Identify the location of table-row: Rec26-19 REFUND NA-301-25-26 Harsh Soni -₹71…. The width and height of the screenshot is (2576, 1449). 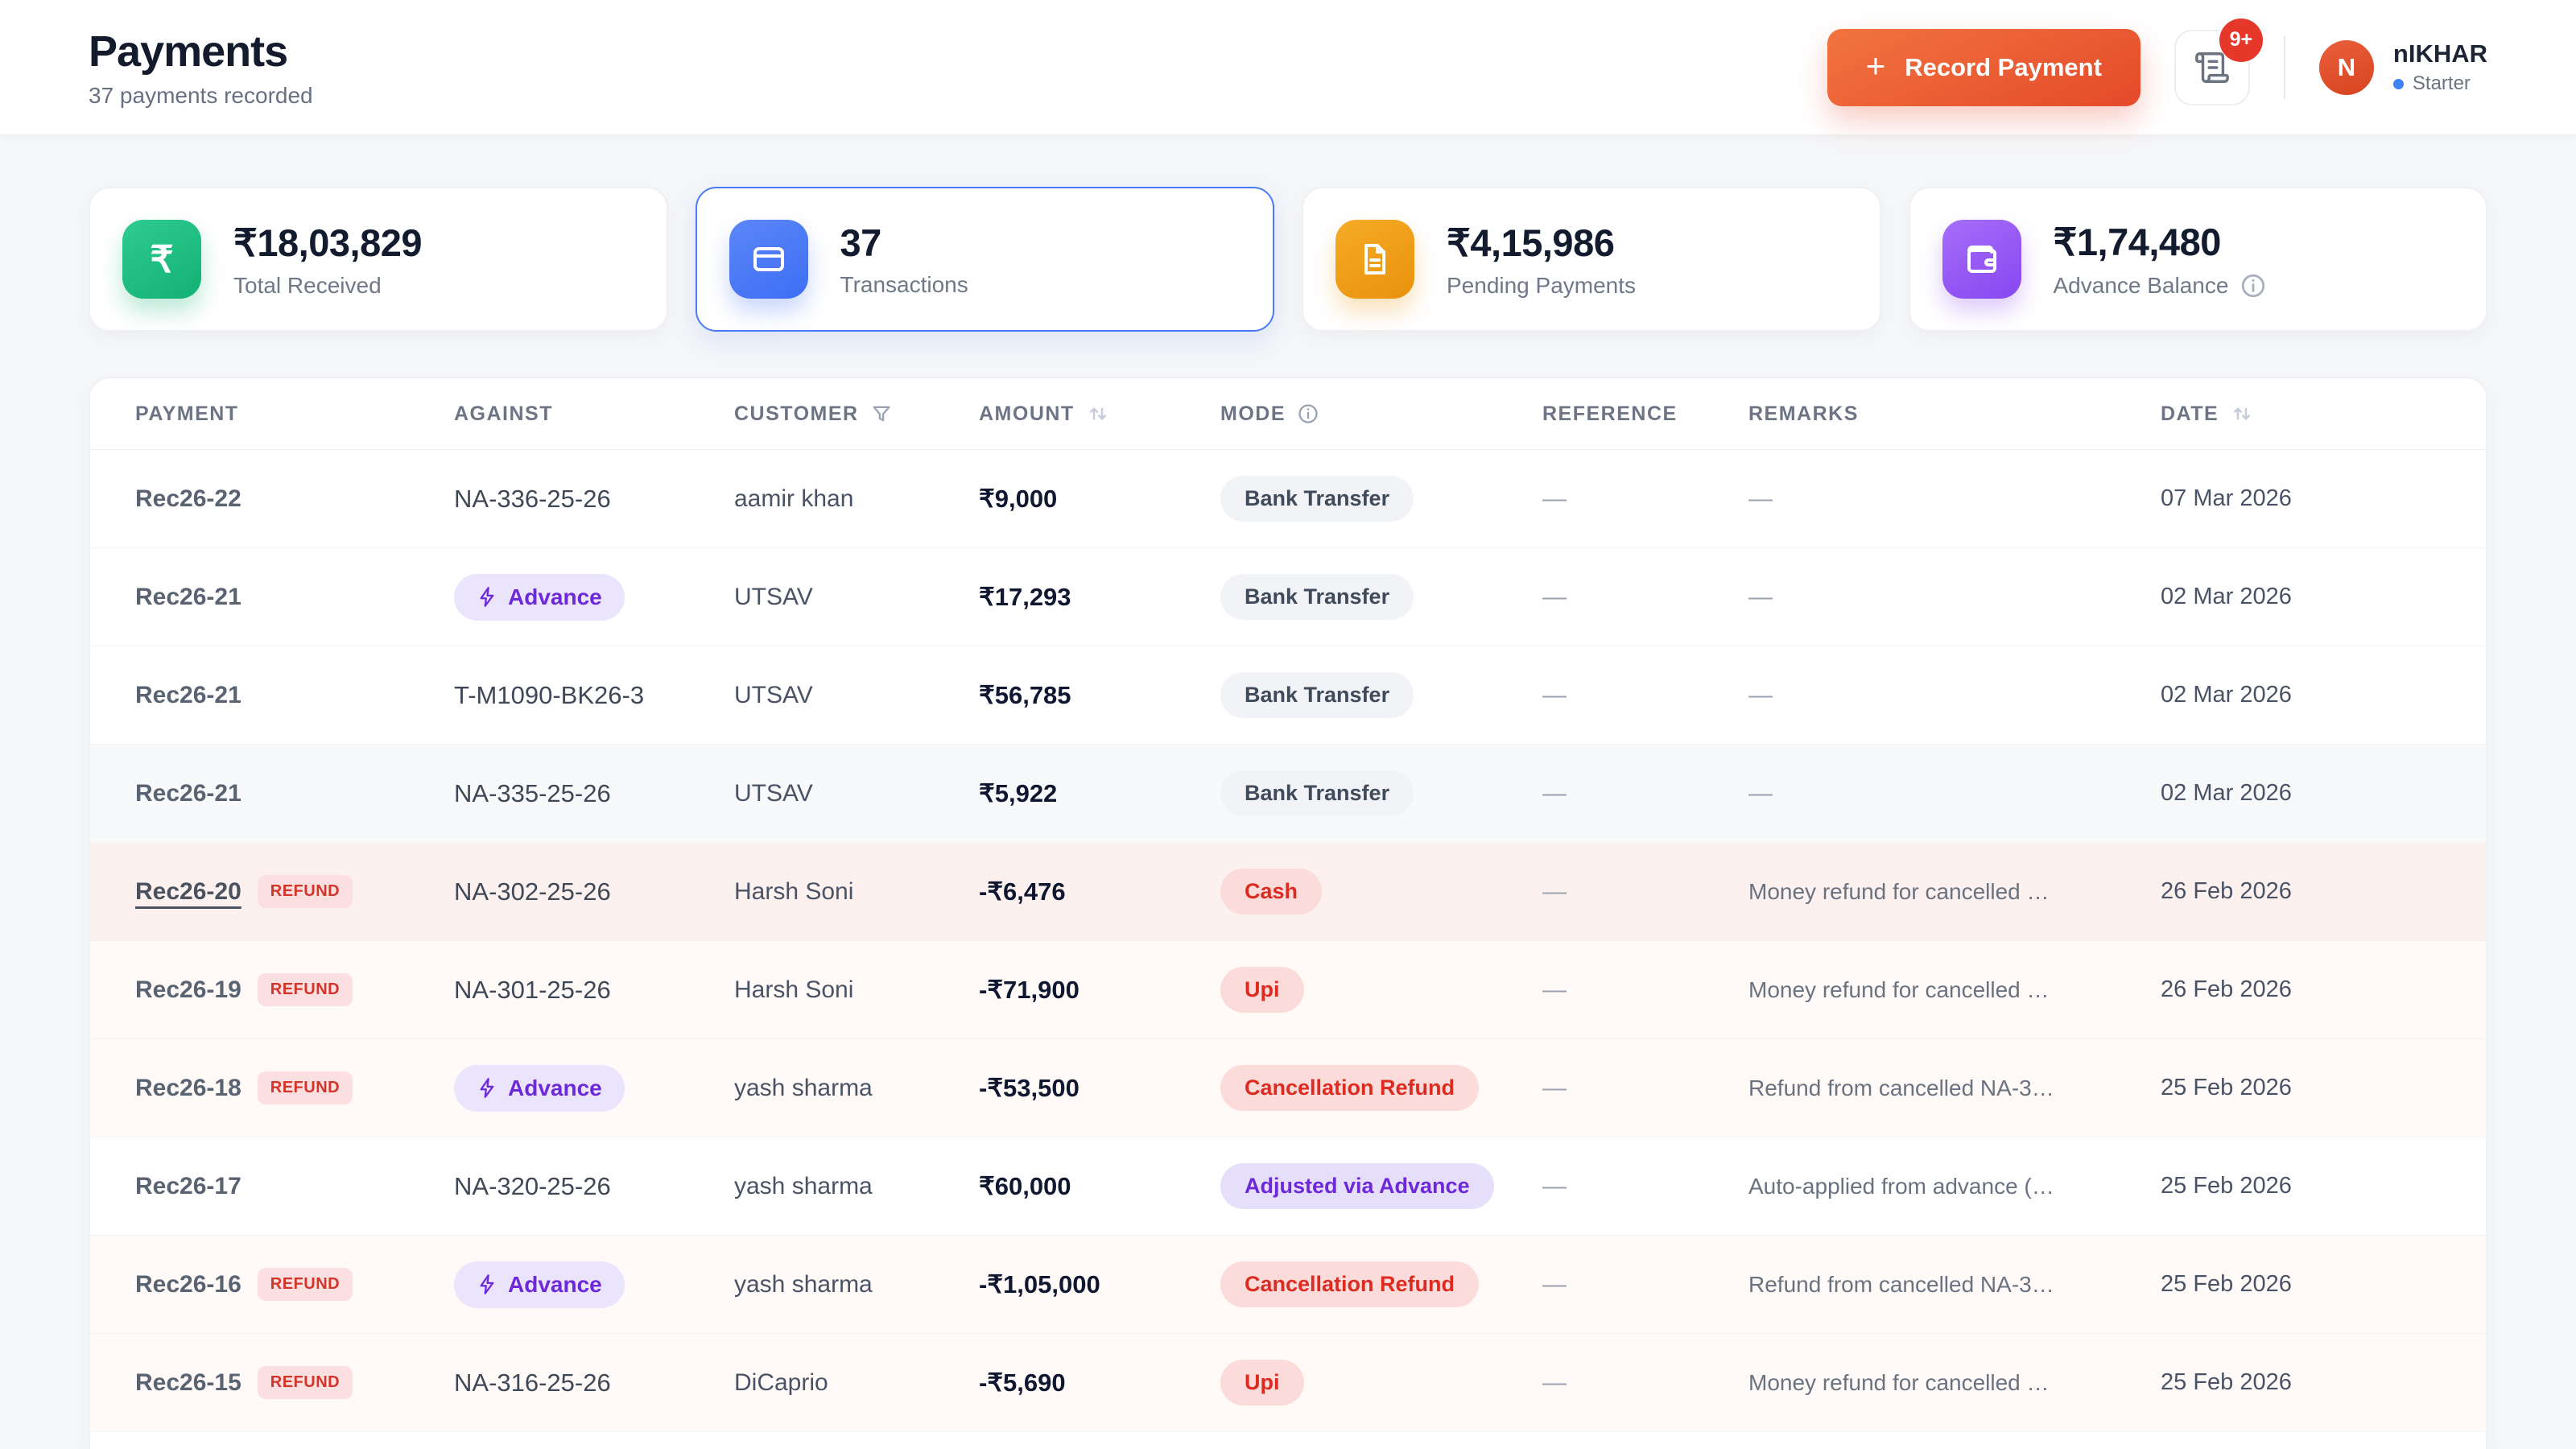
(1288, 990).